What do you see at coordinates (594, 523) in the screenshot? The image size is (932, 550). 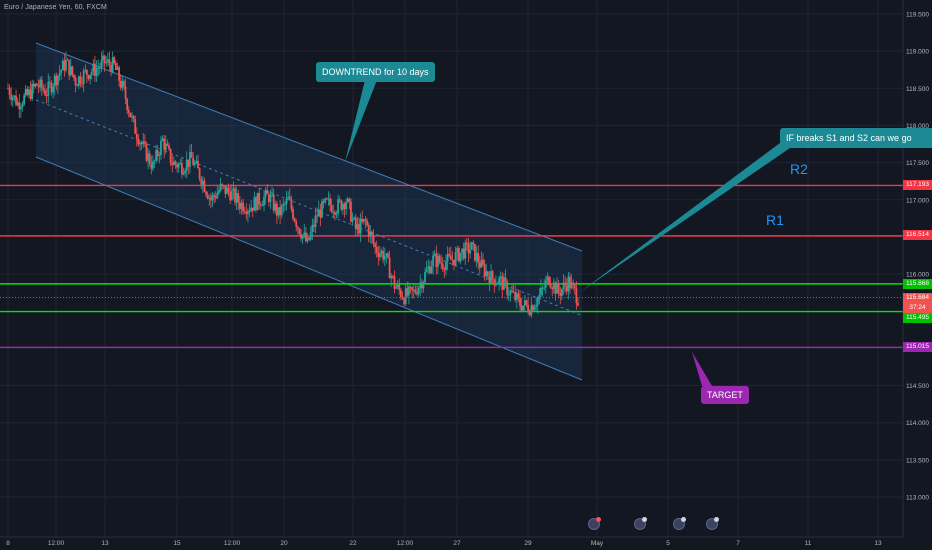 I see `earnings-event-icon` at bounding box center [594, 523].